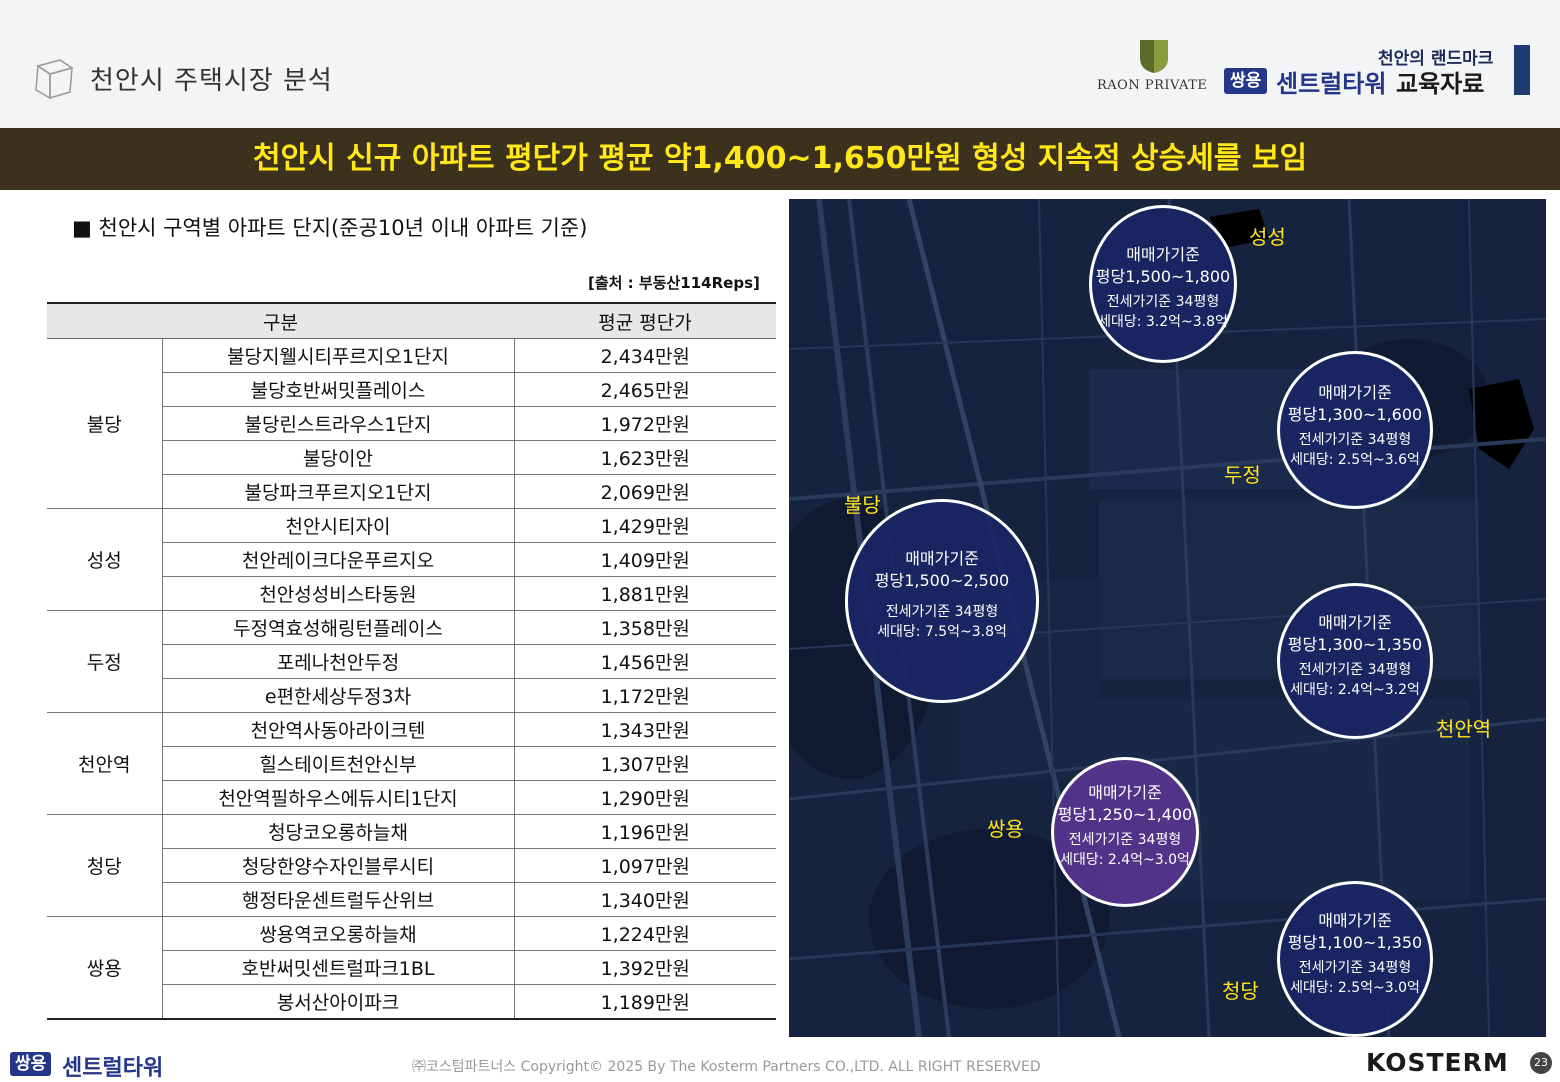  What do you see at coordinates (645, 491) in the screenshot?
I see `apartment-price: 2,069만원` at bounding box center [645, 491].